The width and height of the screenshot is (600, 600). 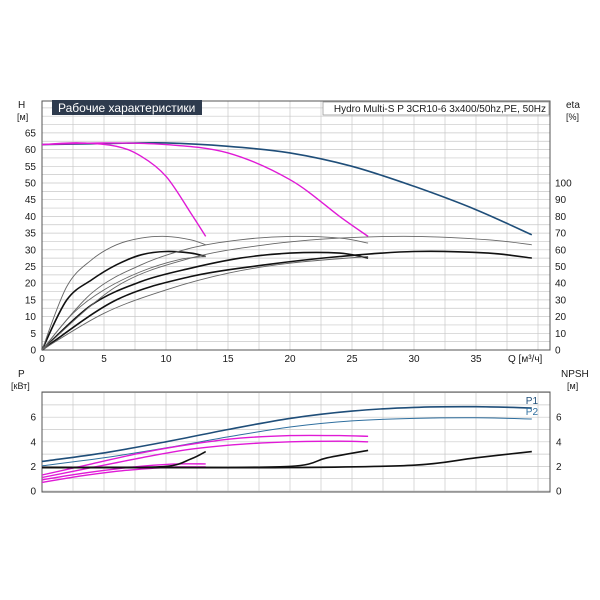 What do you see at coordinates (561, 284) in the screenshot?
I see `y-right-tick-label: 40` at bounding box center [561, 284].